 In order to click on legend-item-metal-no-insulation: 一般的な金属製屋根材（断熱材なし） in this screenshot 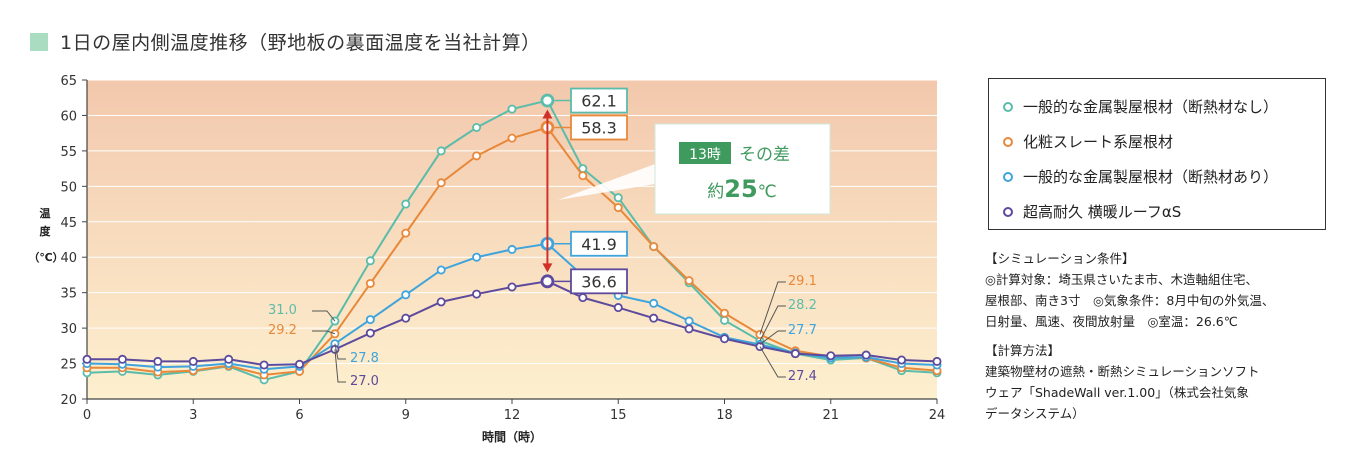, I will do `click(1164, 106)`.